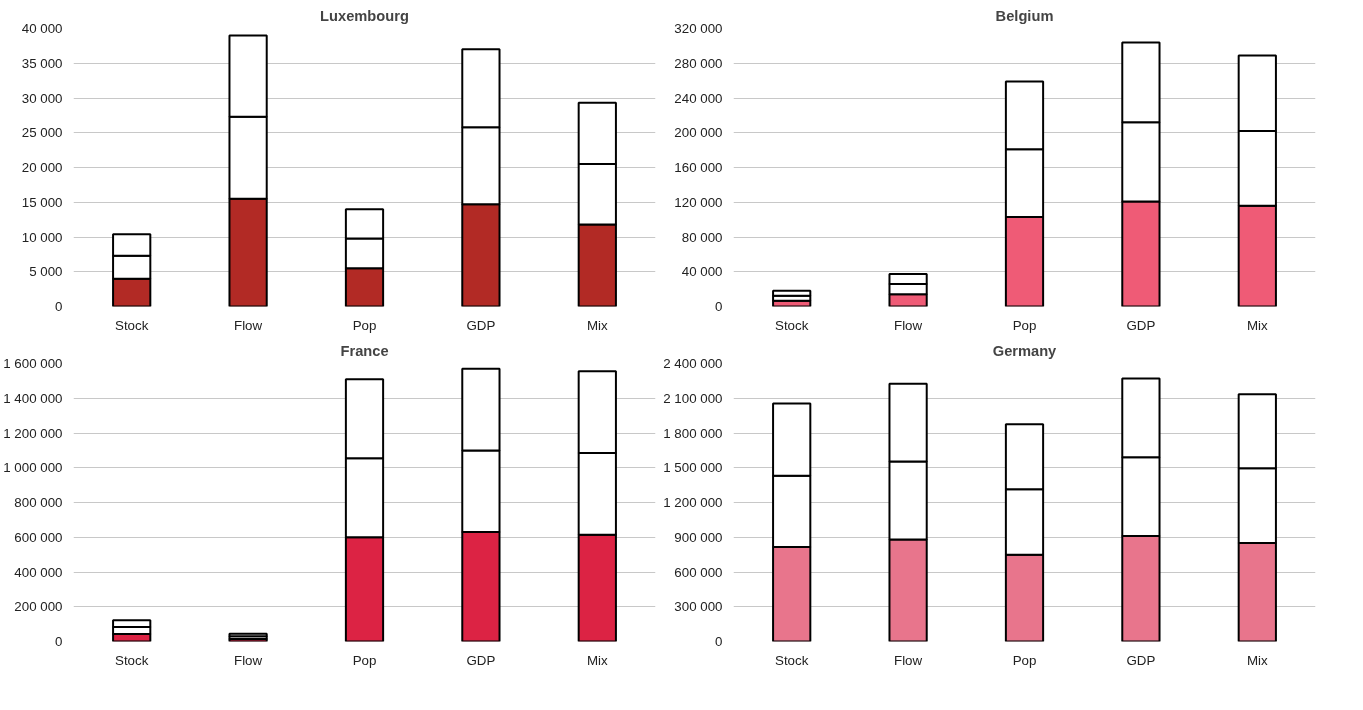 The image size is (1363, 710). I want to click on y-tick-label: 5 000, so click(46, 272).